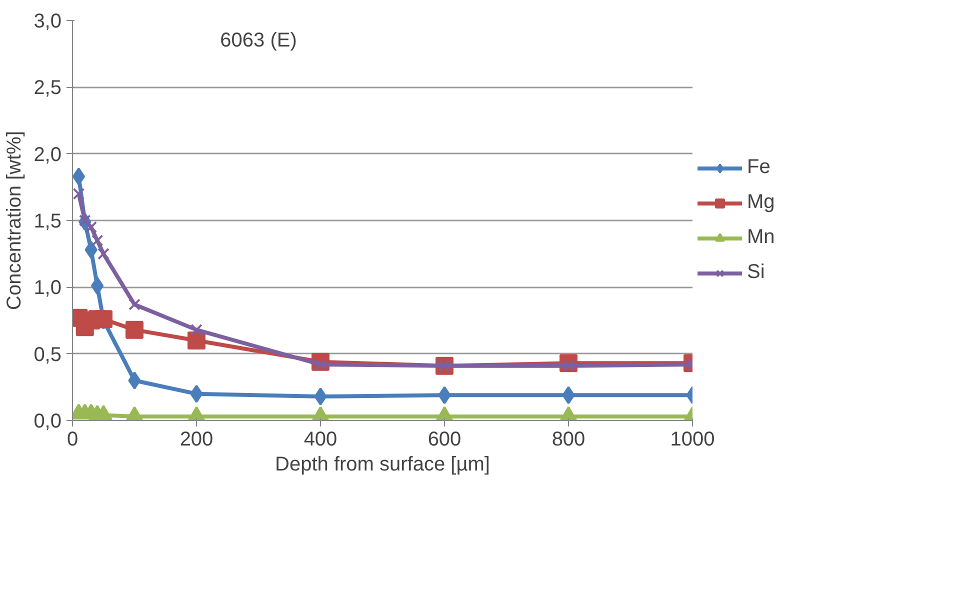  Describe the element at coordinates (761, 237) in the screenshot. I see `legend-label: Mn` at that location.